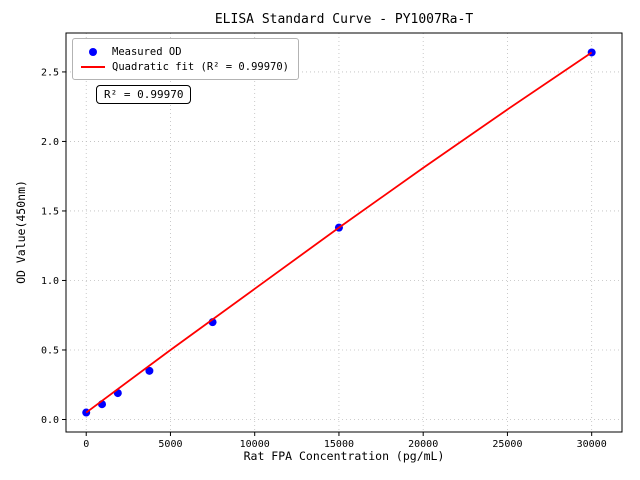  What do you see at coordinates (147, 51) in the screenshot?
I see `legend-label-measured-od: Measured OD` at bounding box center [147, 51].